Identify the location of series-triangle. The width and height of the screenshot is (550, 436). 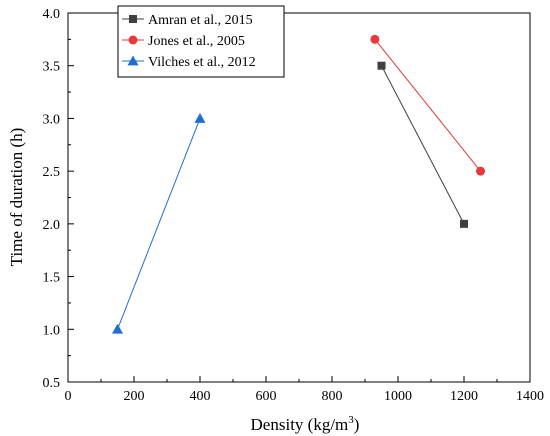
(159, 223).